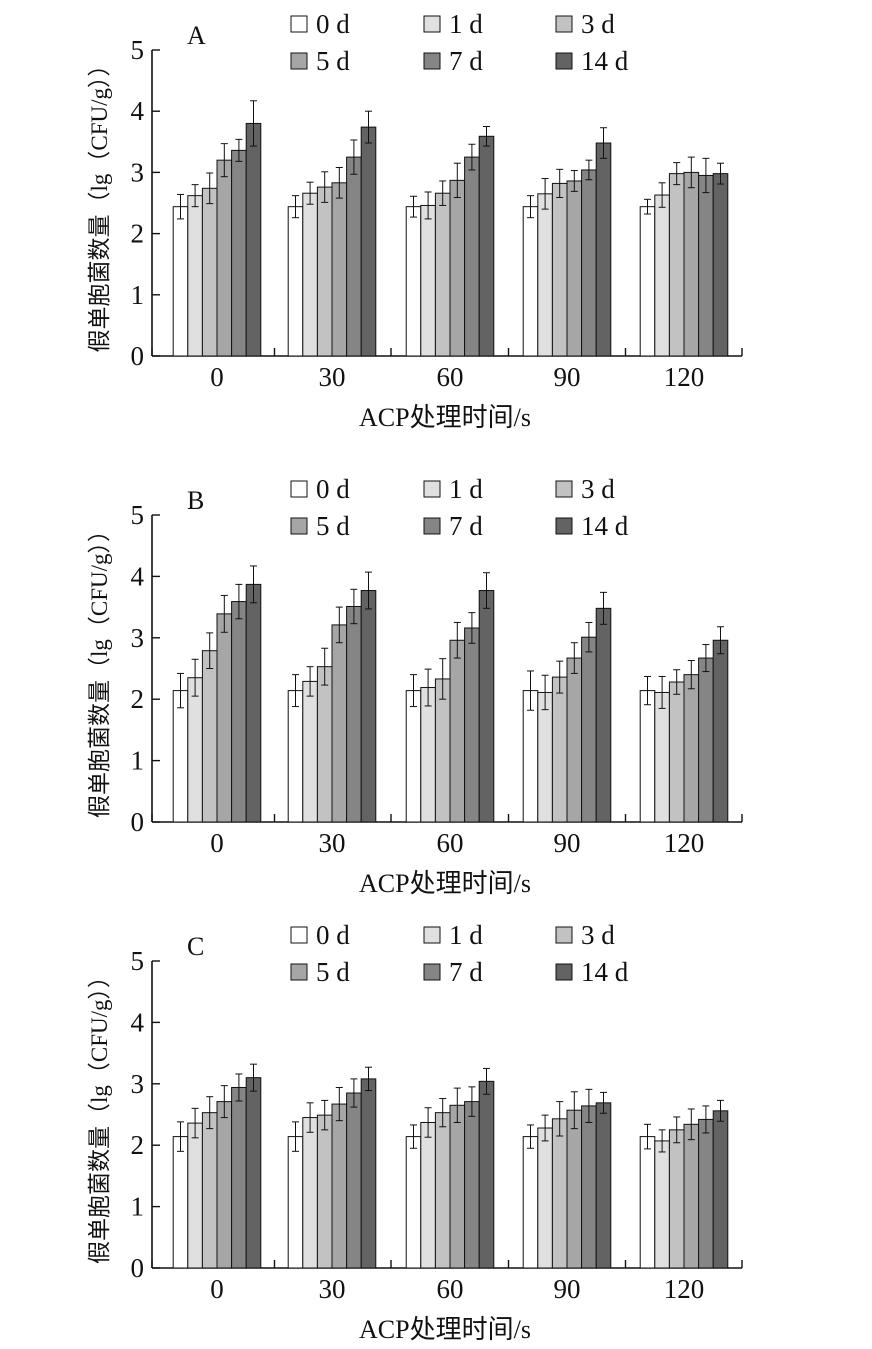 The height and width of the screenshot is (1349, 872). I want to click on legend-label: 3 d, so click(598, 489).